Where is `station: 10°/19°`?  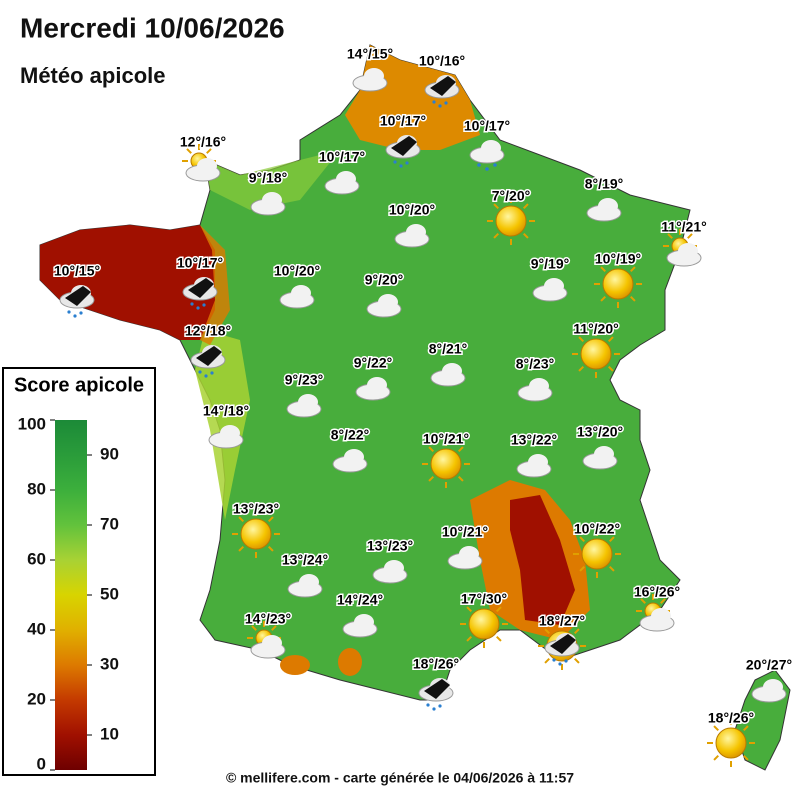
station: 10°/19° is located at coordinates (618, 278).